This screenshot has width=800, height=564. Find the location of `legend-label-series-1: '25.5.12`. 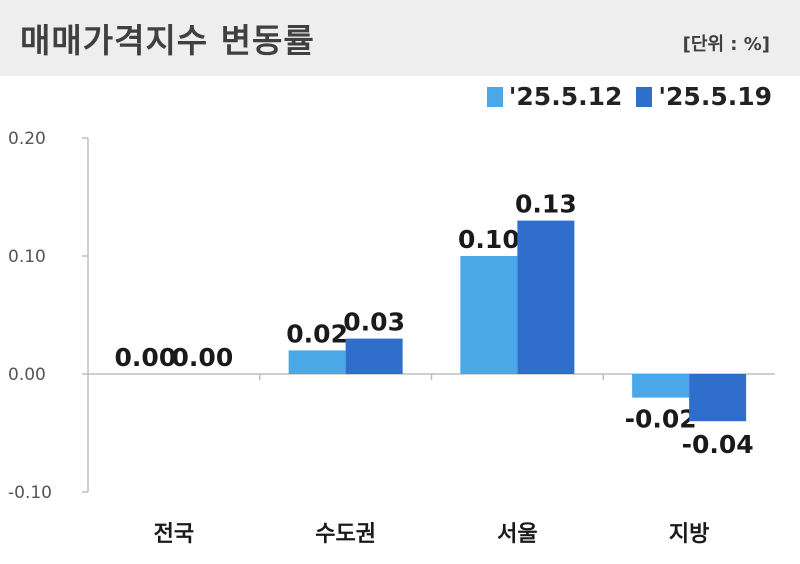

legend-label-series-1: '25.5.12 is located at coordinates (565, 96).